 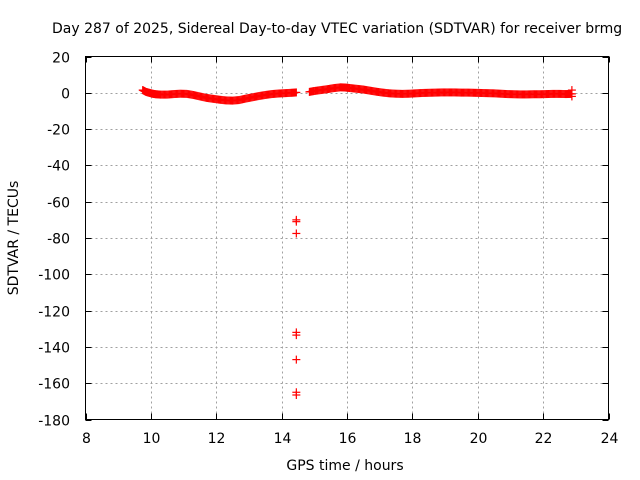 I want to click on x-tick-label: 18, so click(x=413, y=439).